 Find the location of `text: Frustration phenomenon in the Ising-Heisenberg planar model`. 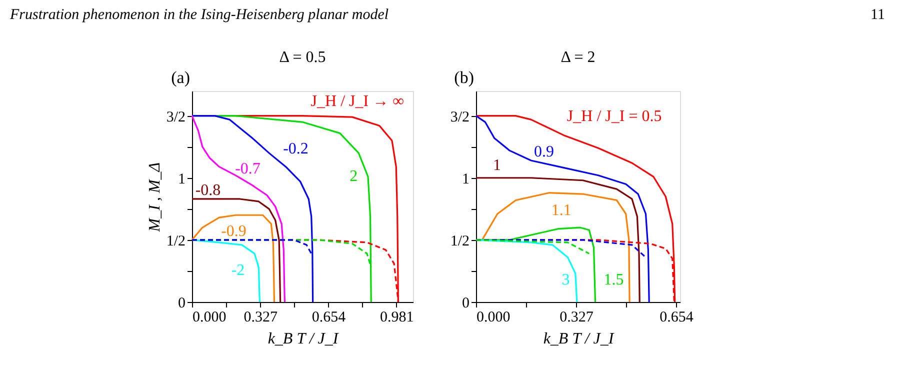

text: Frustration phenomenon in the Ising-Heisenberg planar model is located at coordinates (199, 15).